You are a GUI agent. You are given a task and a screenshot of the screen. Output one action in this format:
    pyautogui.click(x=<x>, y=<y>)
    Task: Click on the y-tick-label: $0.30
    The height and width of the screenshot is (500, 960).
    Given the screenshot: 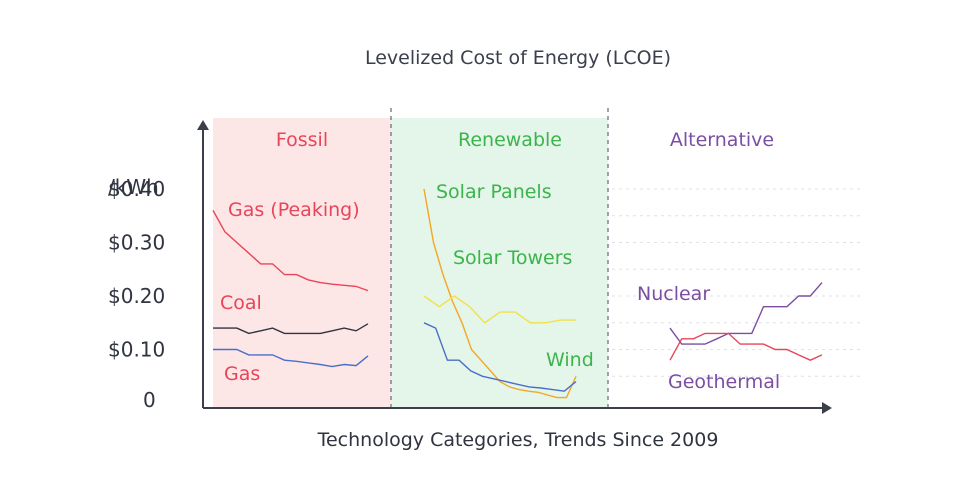 What is the action you would take?
    pyautogui.click(x=136, y=243)
    